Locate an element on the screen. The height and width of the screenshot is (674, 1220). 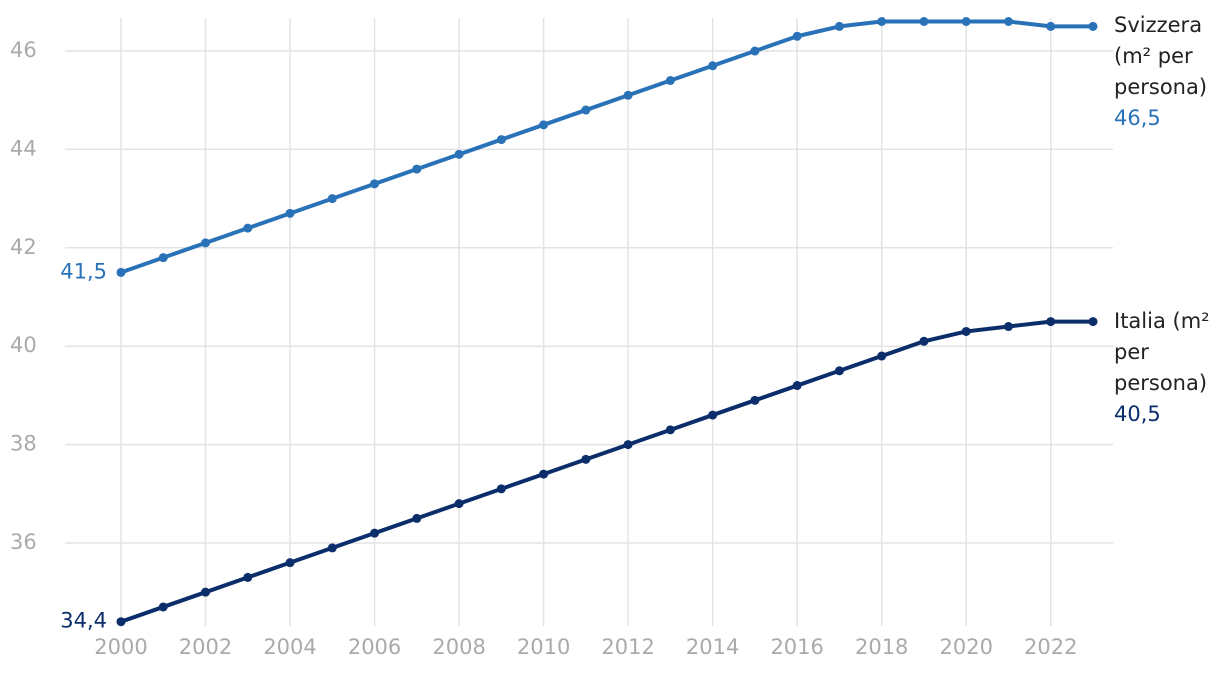
x-tick-label: 2002 is located at coordinates (205, 647).